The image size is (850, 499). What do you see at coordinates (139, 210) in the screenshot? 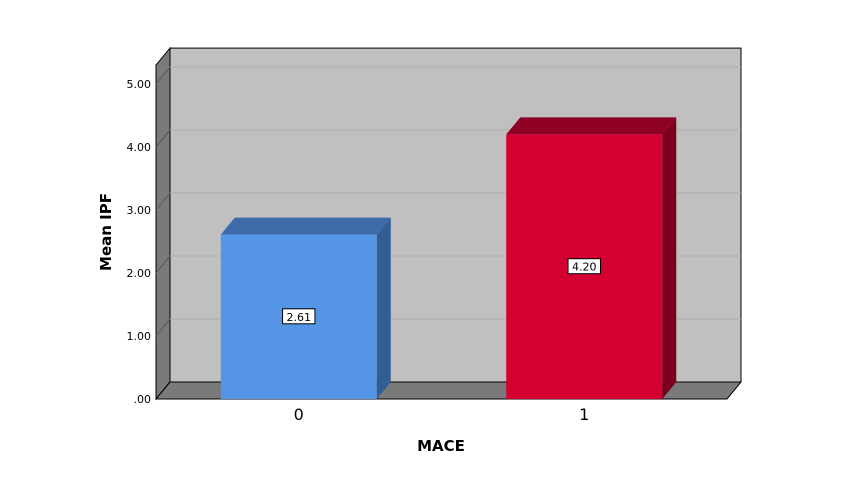
I see `y-tick-label: 3.00` at bounding box center [139, 210].